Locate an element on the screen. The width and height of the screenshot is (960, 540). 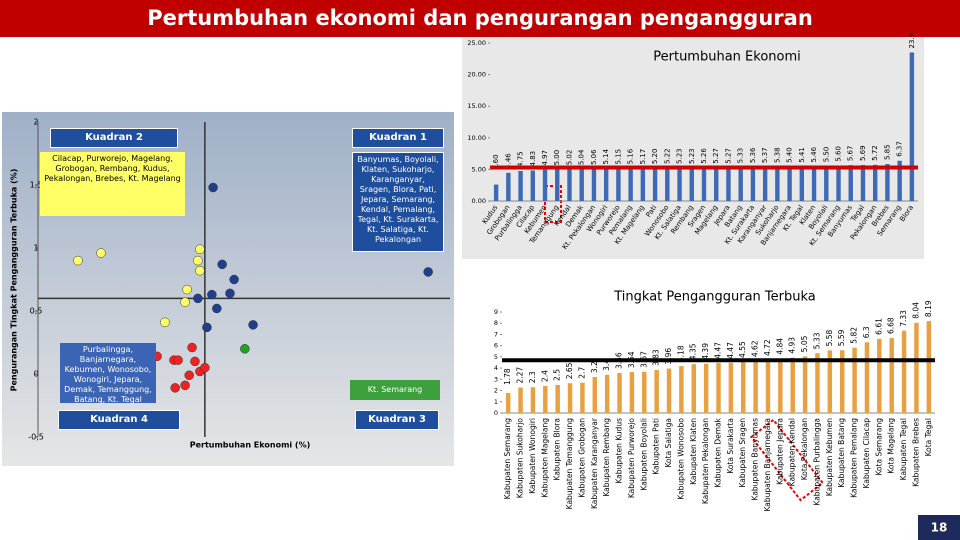
x-tick-label: Kabupaten Brebes is located at coordinates (915, 452).